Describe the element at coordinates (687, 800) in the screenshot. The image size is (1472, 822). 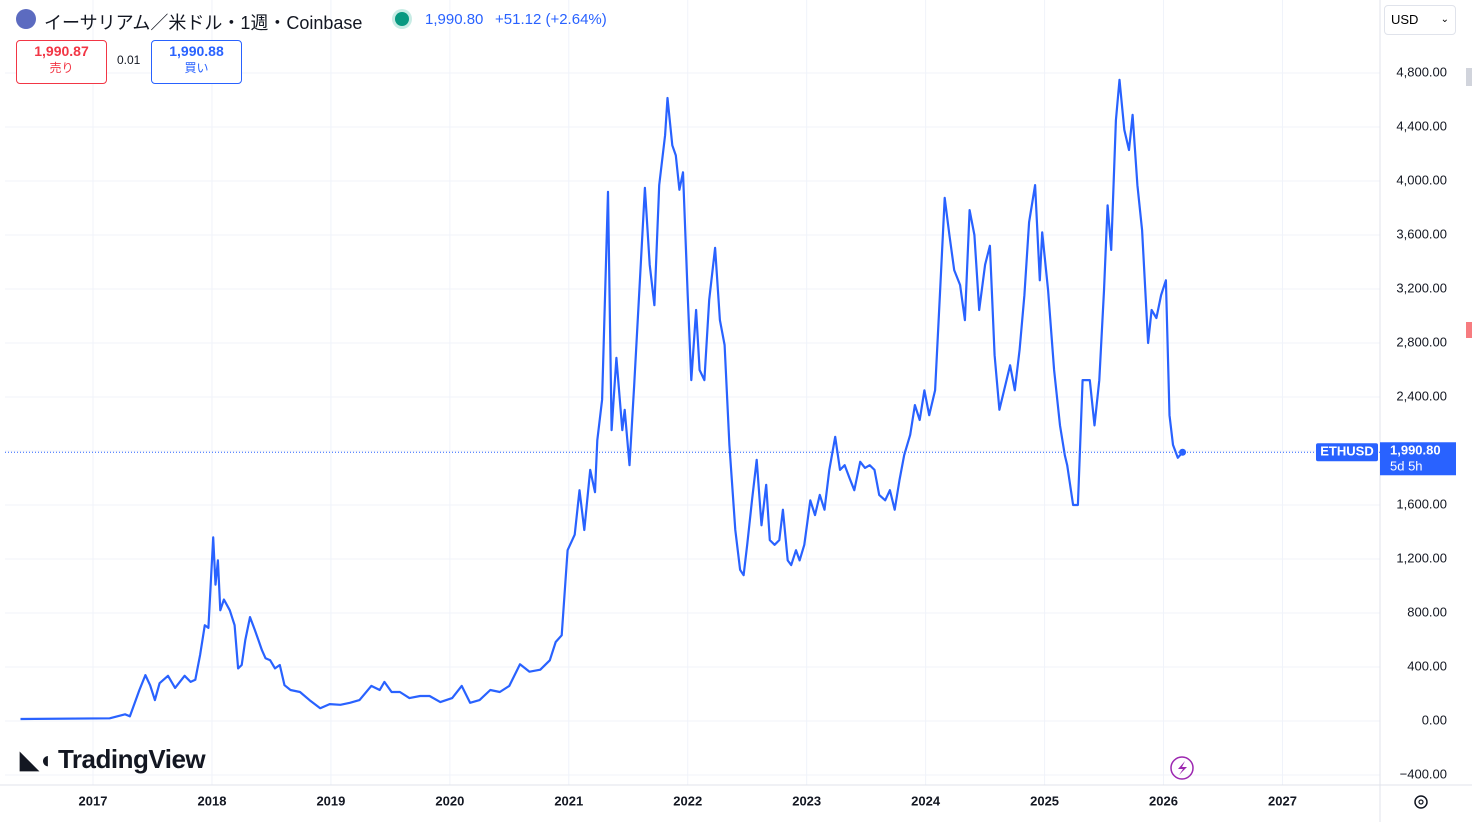
I see `x-tick-label: 2022` at that location.